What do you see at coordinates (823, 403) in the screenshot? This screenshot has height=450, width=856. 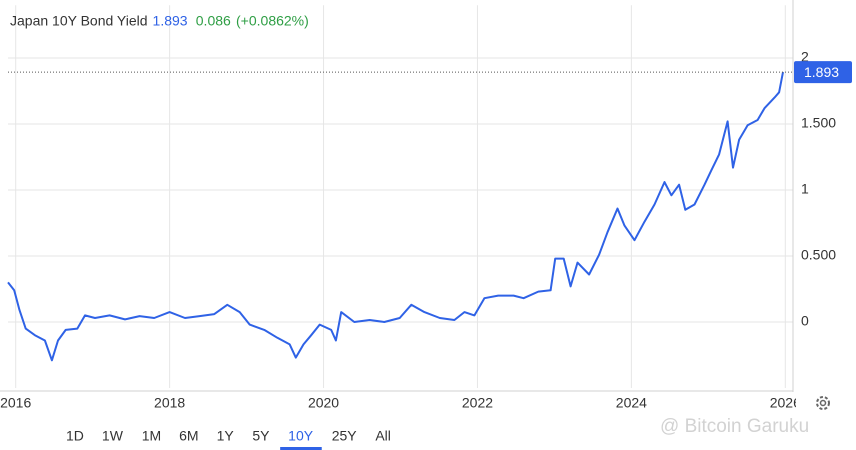 I see `settings-icon` at bounding box center [823, 403].